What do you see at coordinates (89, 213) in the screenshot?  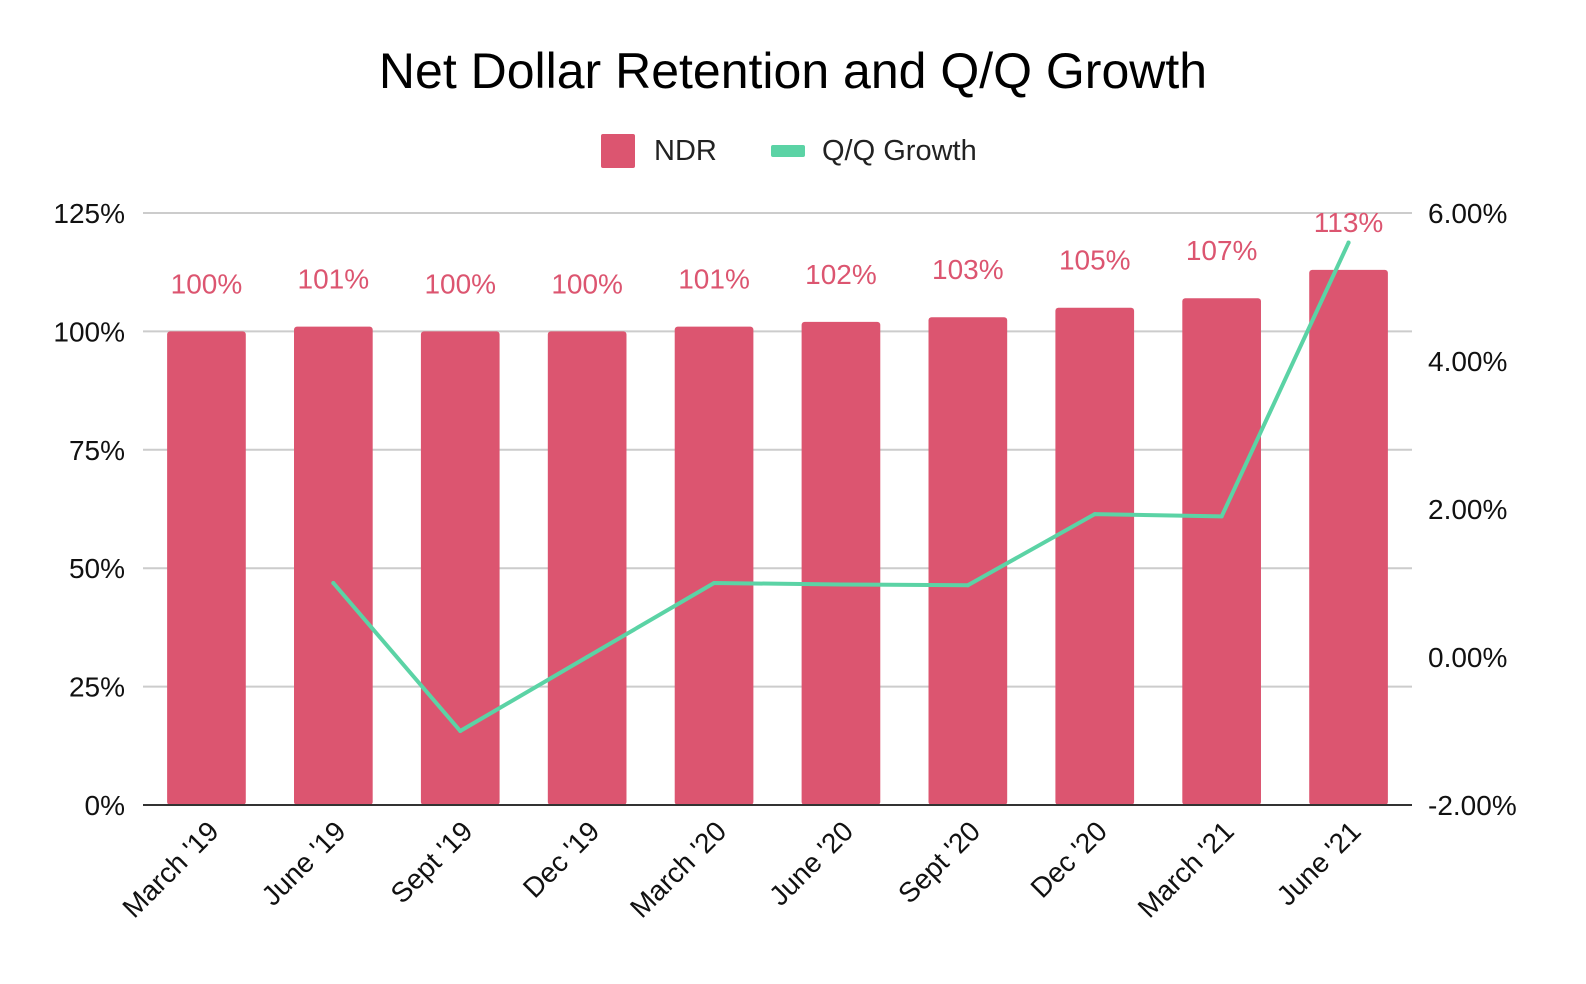 I see `left-axis-tick-label: 125%` at bounding box center [89, 213].